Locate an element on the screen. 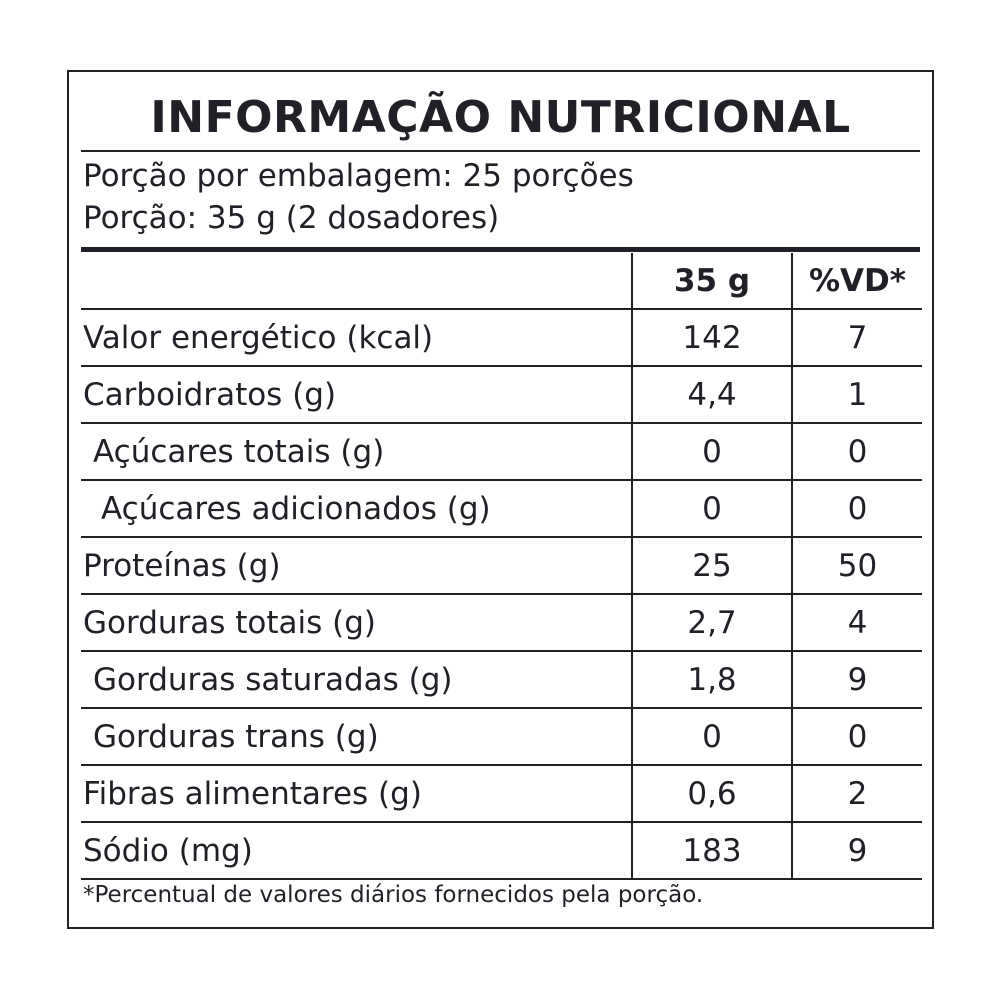 The image size is (1000, 1000). table-row: Açúcares totais (g) 0 0 is located at coordinates (501, 452).